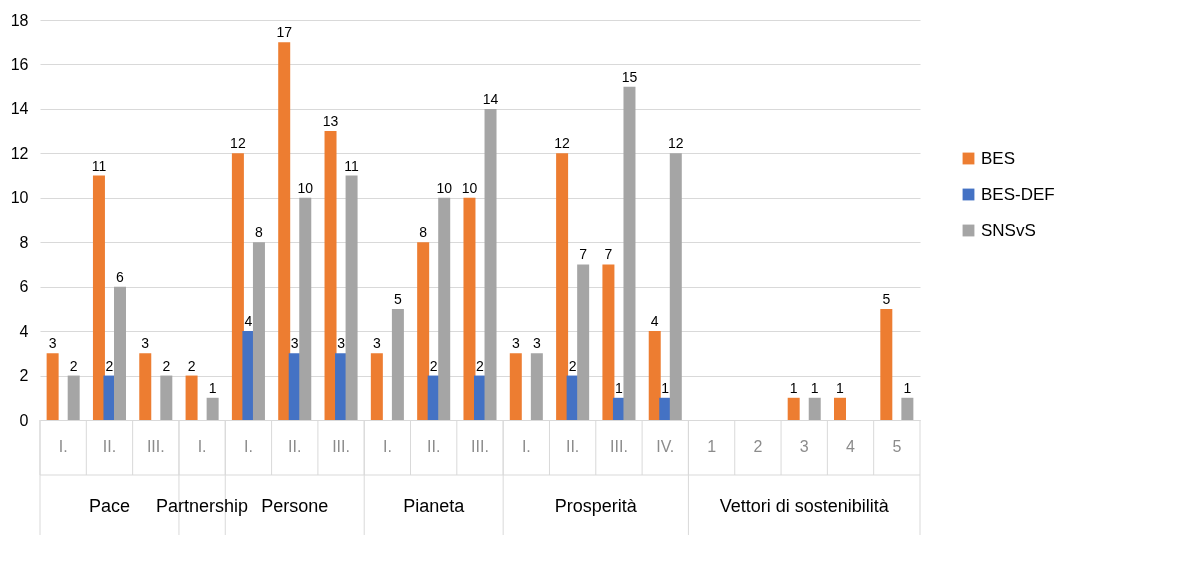 The width and height of the screenshot is (1195, 583). What do you see at coordinates (248, 321) in the screenshot?
I see `data-label: 4` at bounding box center [248, 321].